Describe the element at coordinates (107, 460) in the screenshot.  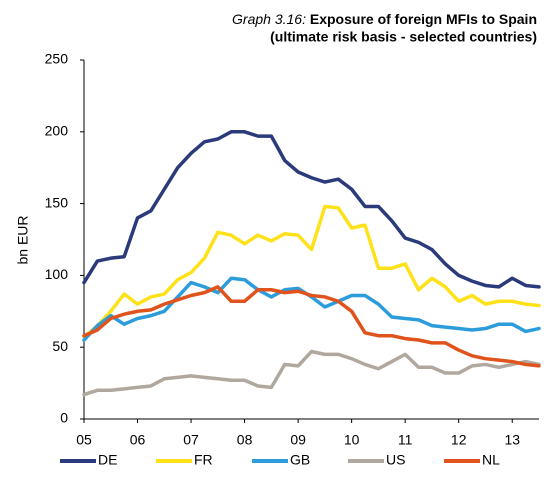
I see `legend-label: DE` at that location.